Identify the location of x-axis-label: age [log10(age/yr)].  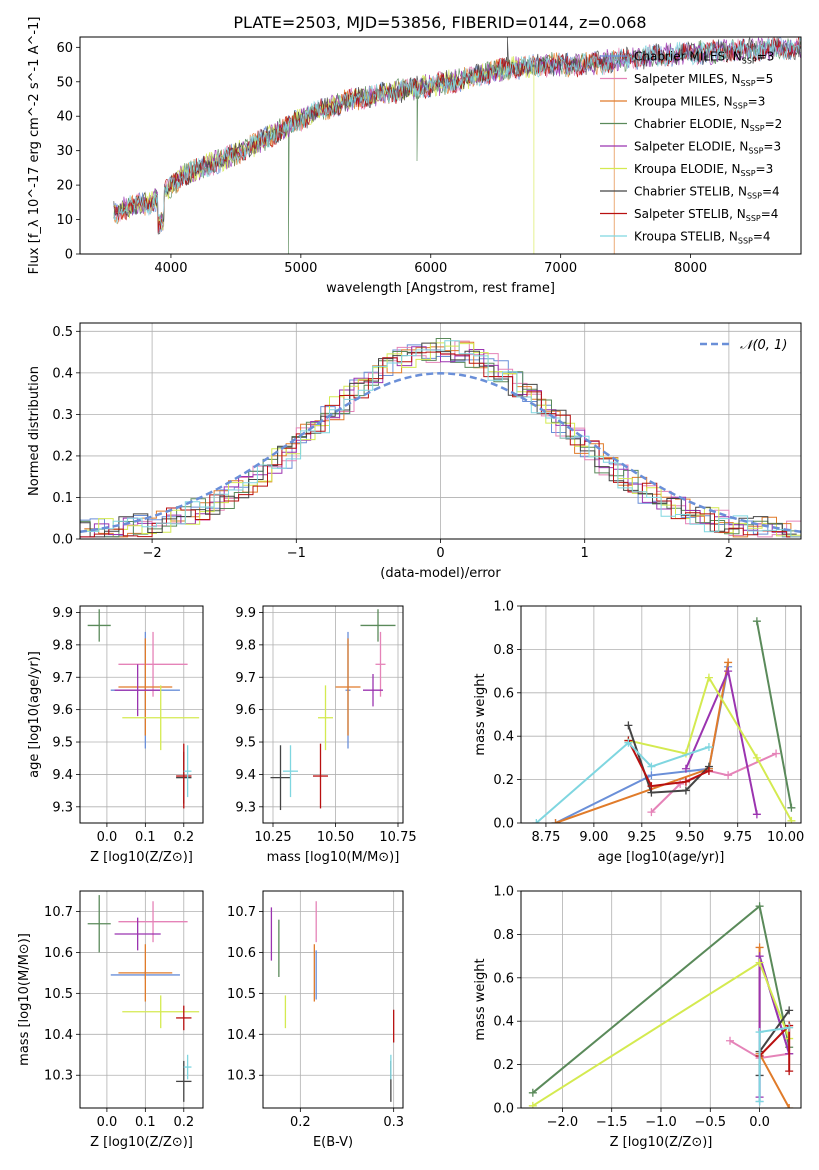
(661, 857).